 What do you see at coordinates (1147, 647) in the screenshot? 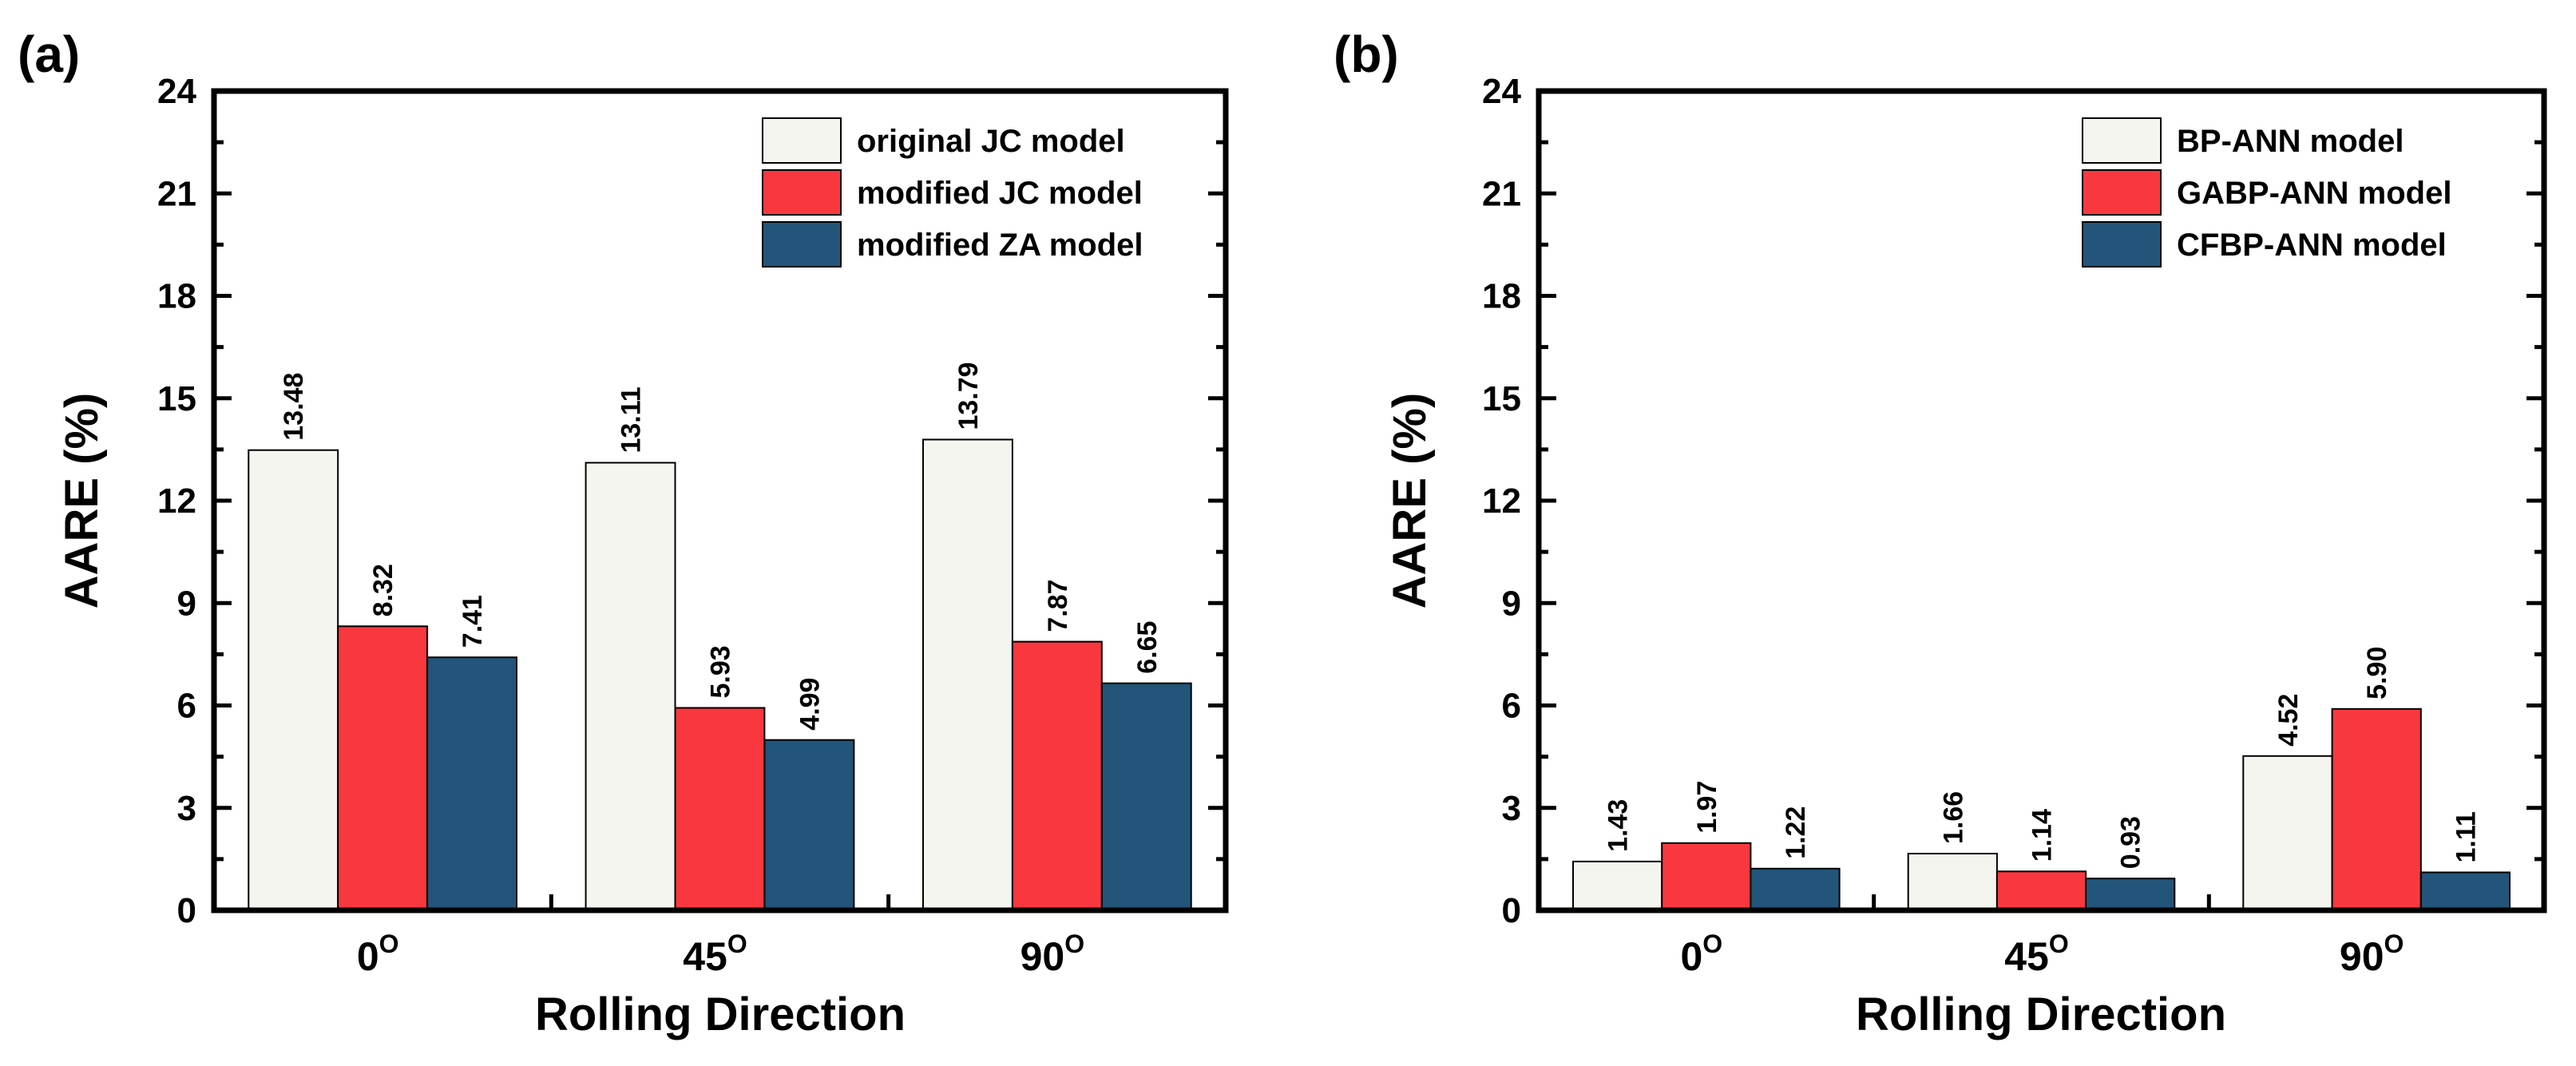
I see `data-label: 6.65` at bounding box center [1147, 647].